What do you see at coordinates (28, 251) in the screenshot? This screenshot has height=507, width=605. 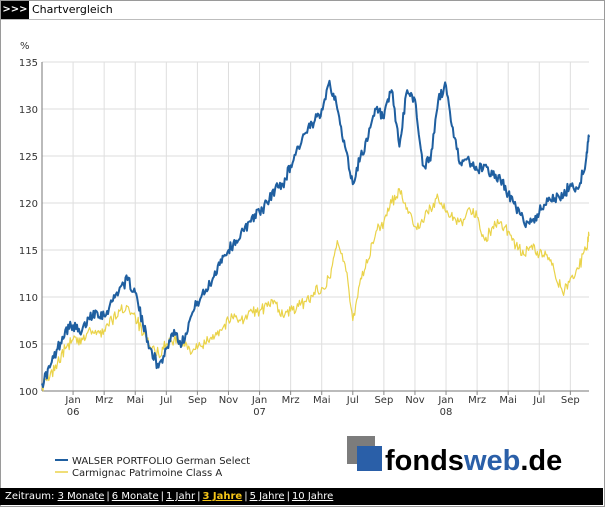 I see `y-tick-label: 115` at bounding box center [28, 251].